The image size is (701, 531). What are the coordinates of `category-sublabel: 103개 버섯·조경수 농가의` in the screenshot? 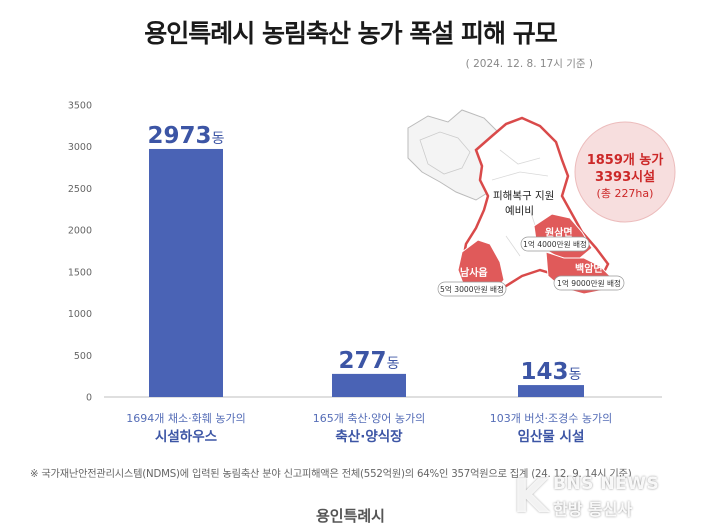 It's located at (551, 418).